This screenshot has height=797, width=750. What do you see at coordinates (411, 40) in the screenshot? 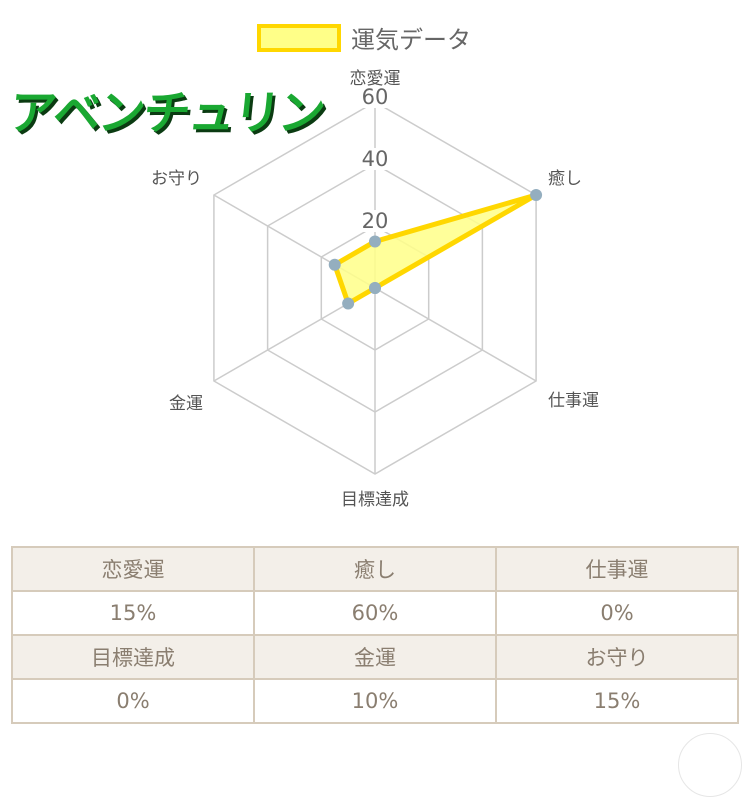
I see `legend-label: 運気データ` at bounding box center [411, 40].